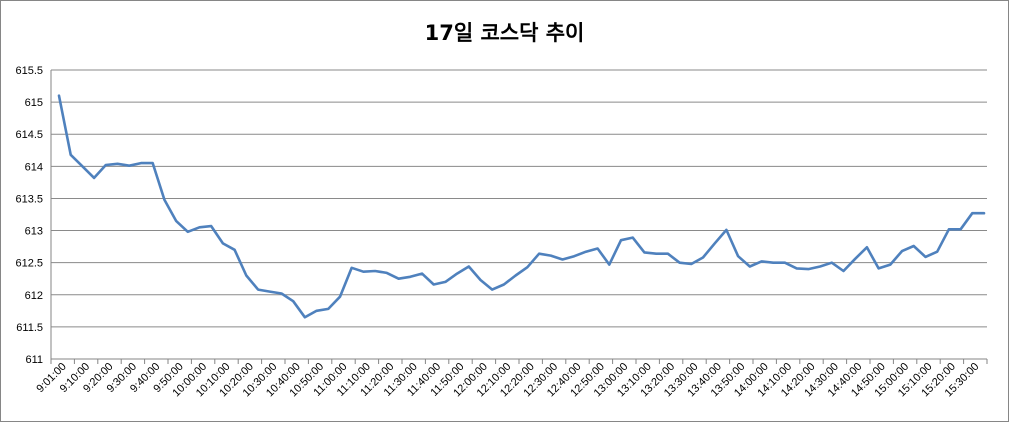  What do you see at coordinates (29, 71) in the screenshot?
I see `y-tick-label: 615.5` at bounding box center [29, 71].